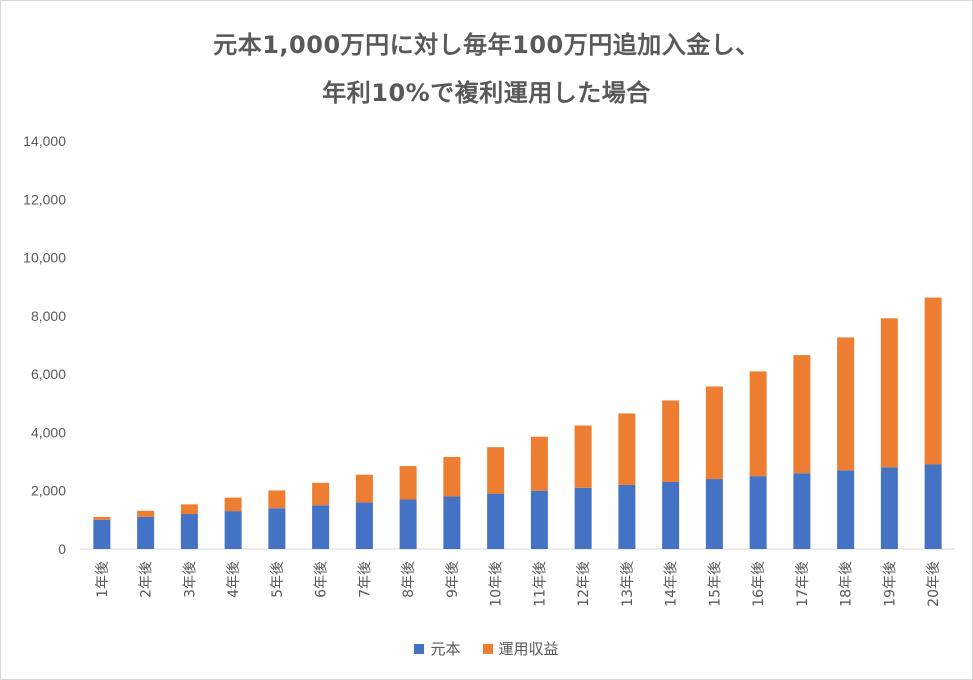 Image resolution: width=973 pixels, height=680 pixels. Describe the element at coordinates (486, 45) in the screenshot. I see `chart-title-line-1: 元本1,000万円に対し毎年100万円追加入金し、` at that location.